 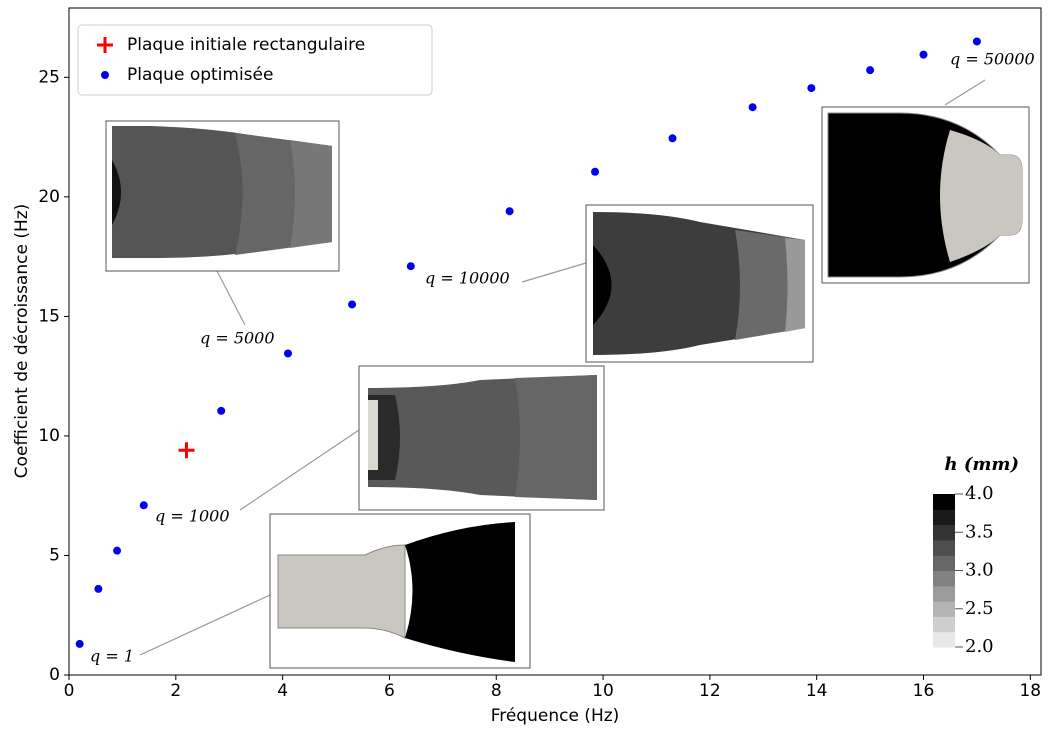 What do you see at coordinates (710, 691) in the screenshot?
I see `x-tick-label: 12` at bounding box center [710, 691].